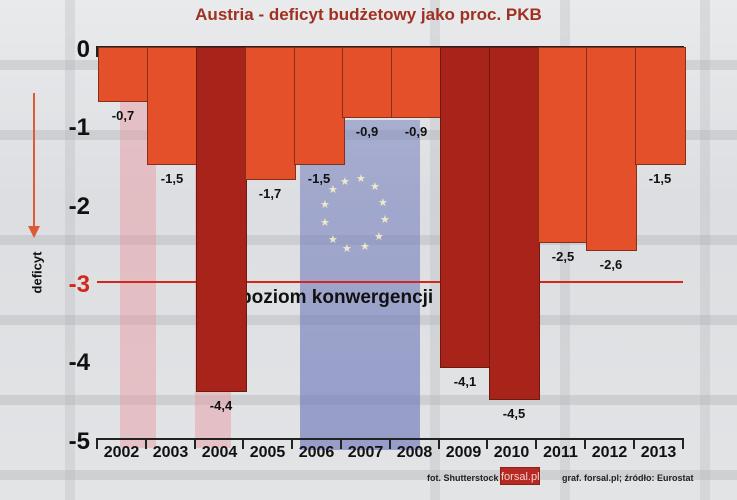 Image resolution: width=737 pixels, height=500 pixels. Describe the element at coordinates (365, 452) in the screenshot. I see `x-tick-label: 2007` at that location.